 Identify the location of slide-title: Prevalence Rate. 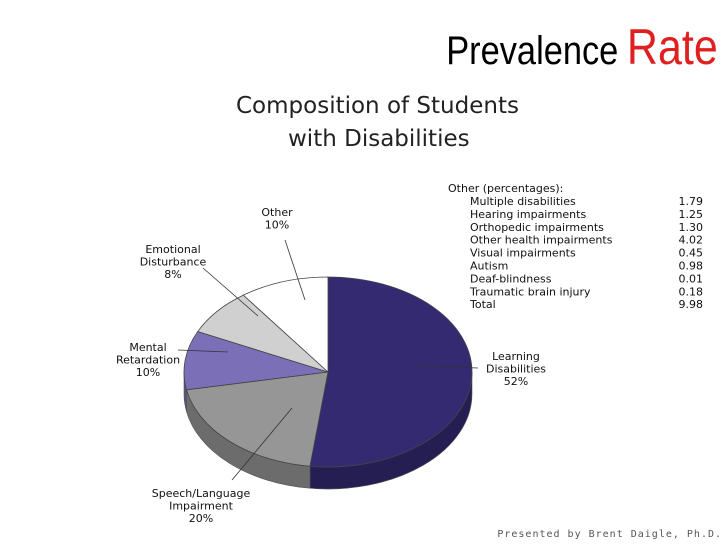
(582, 47).